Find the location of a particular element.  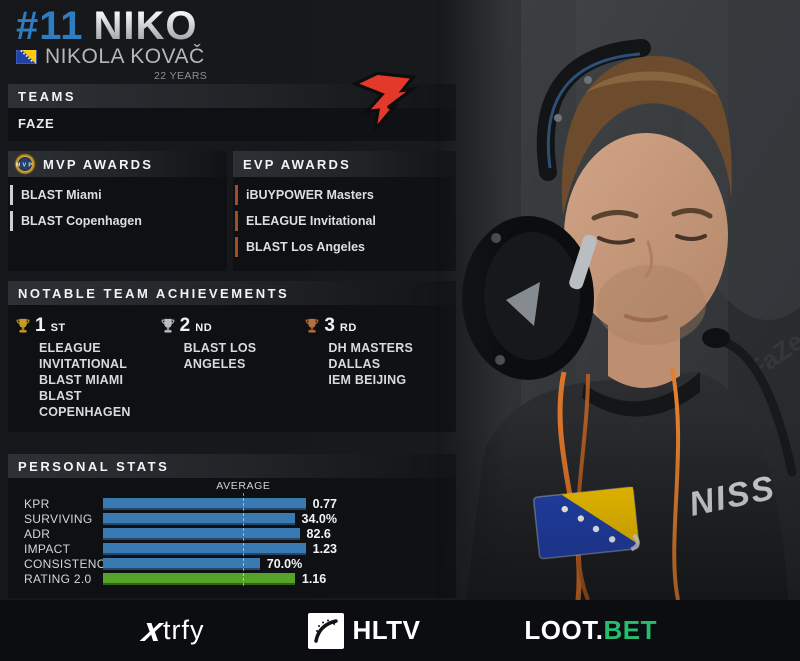

chart-row: ADR 82.6 is located at coordinates (240, 533).